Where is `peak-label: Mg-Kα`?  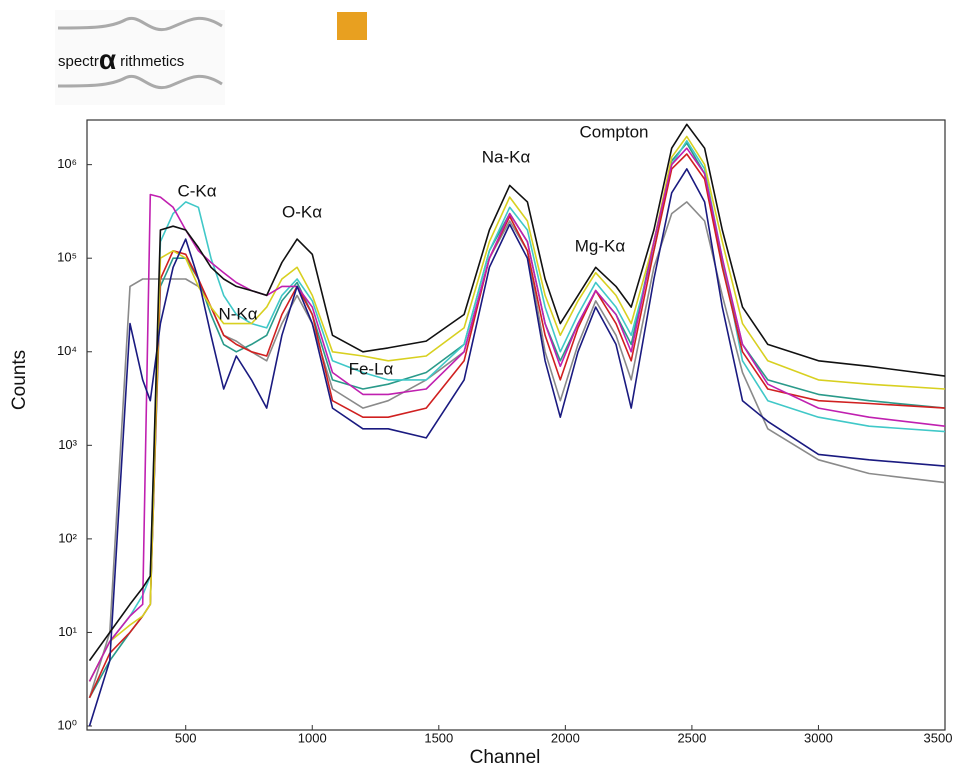 peak-label: Mg-Kα is located at coordinates (600, 245).